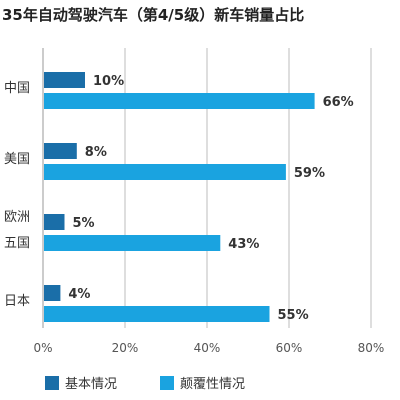 This screenshot has height=400, width=400. I want to click on legend: 基本情况 颠覆性情况, so click(145, 384).